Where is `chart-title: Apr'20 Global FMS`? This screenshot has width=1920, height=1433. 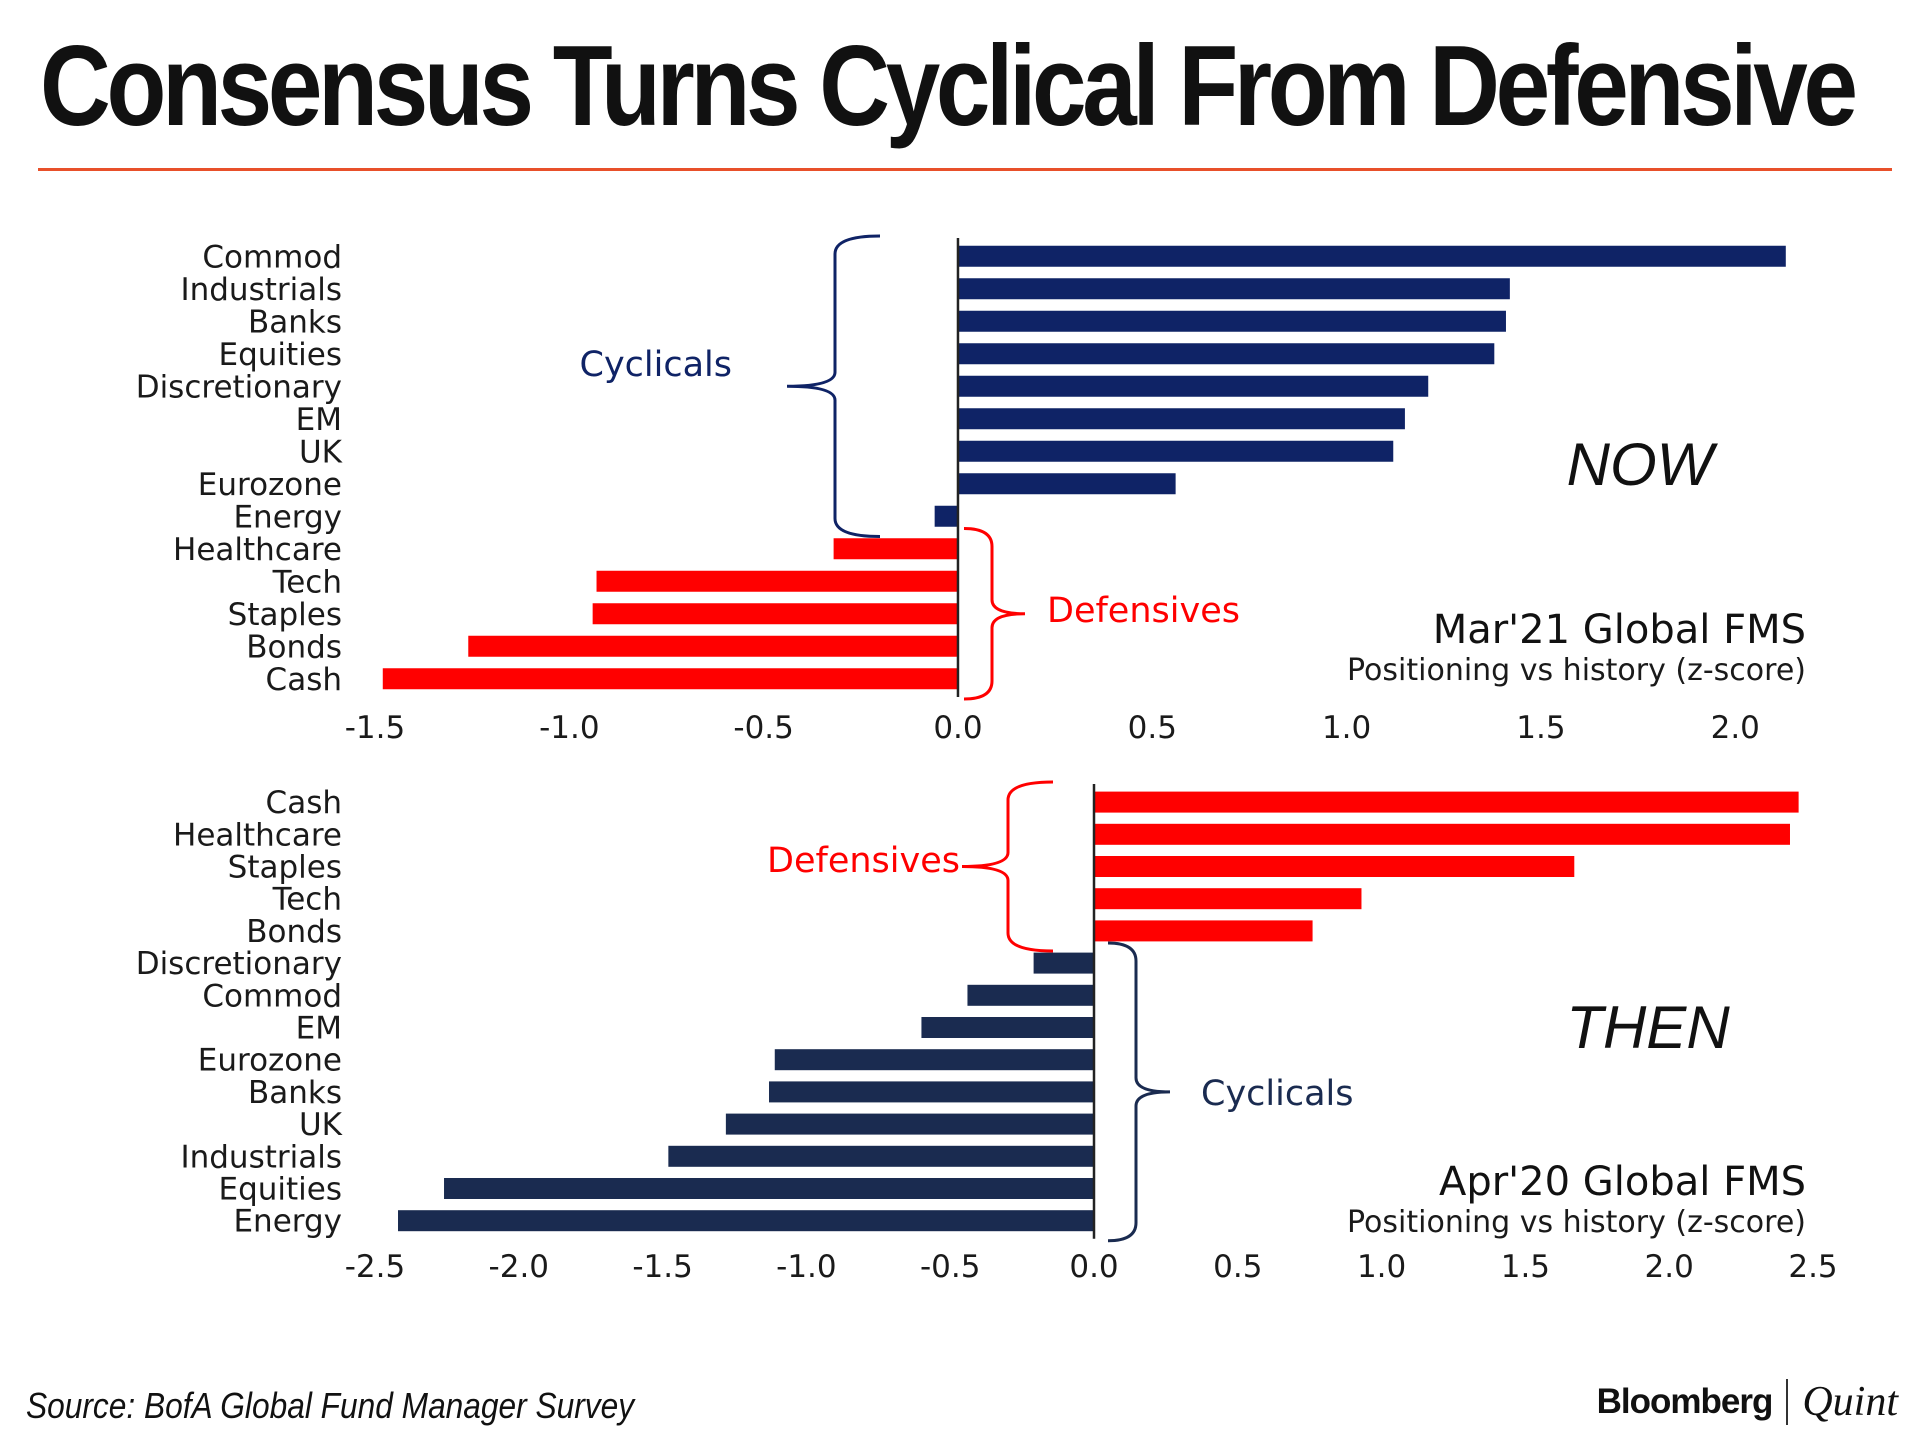
chart-title: Apr'20 Global FMS is located at coordinates (1622, 1182).